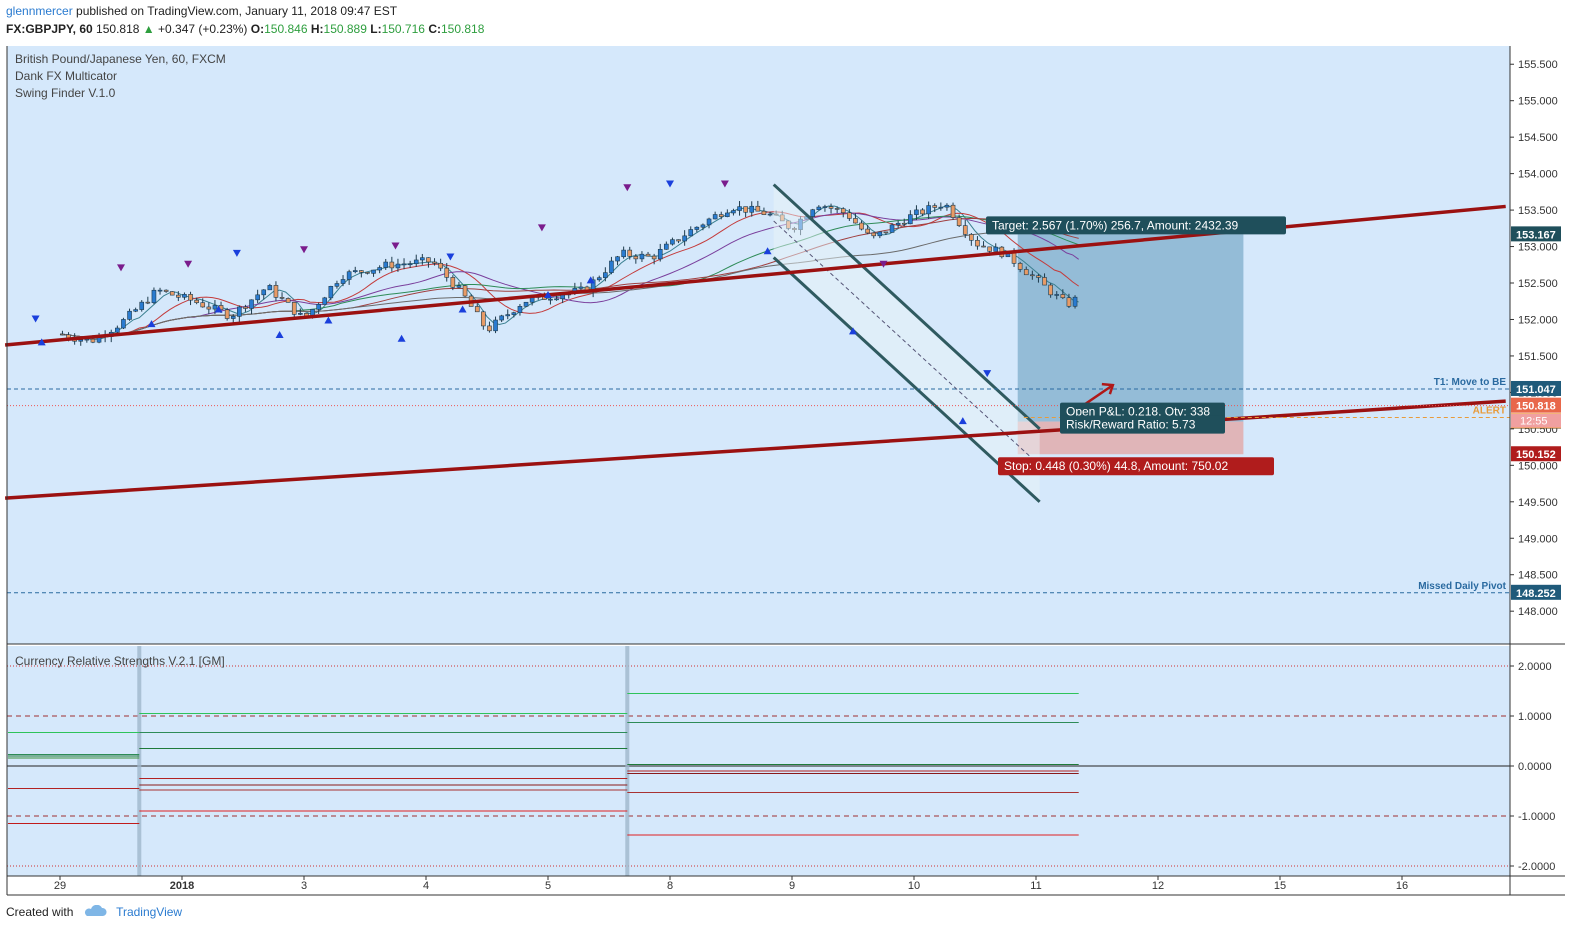 This screenshot has height=941, width=1587. Describe the element at coordinates (257, 29) in the screenshot. I see `open-label: O:` at that location.